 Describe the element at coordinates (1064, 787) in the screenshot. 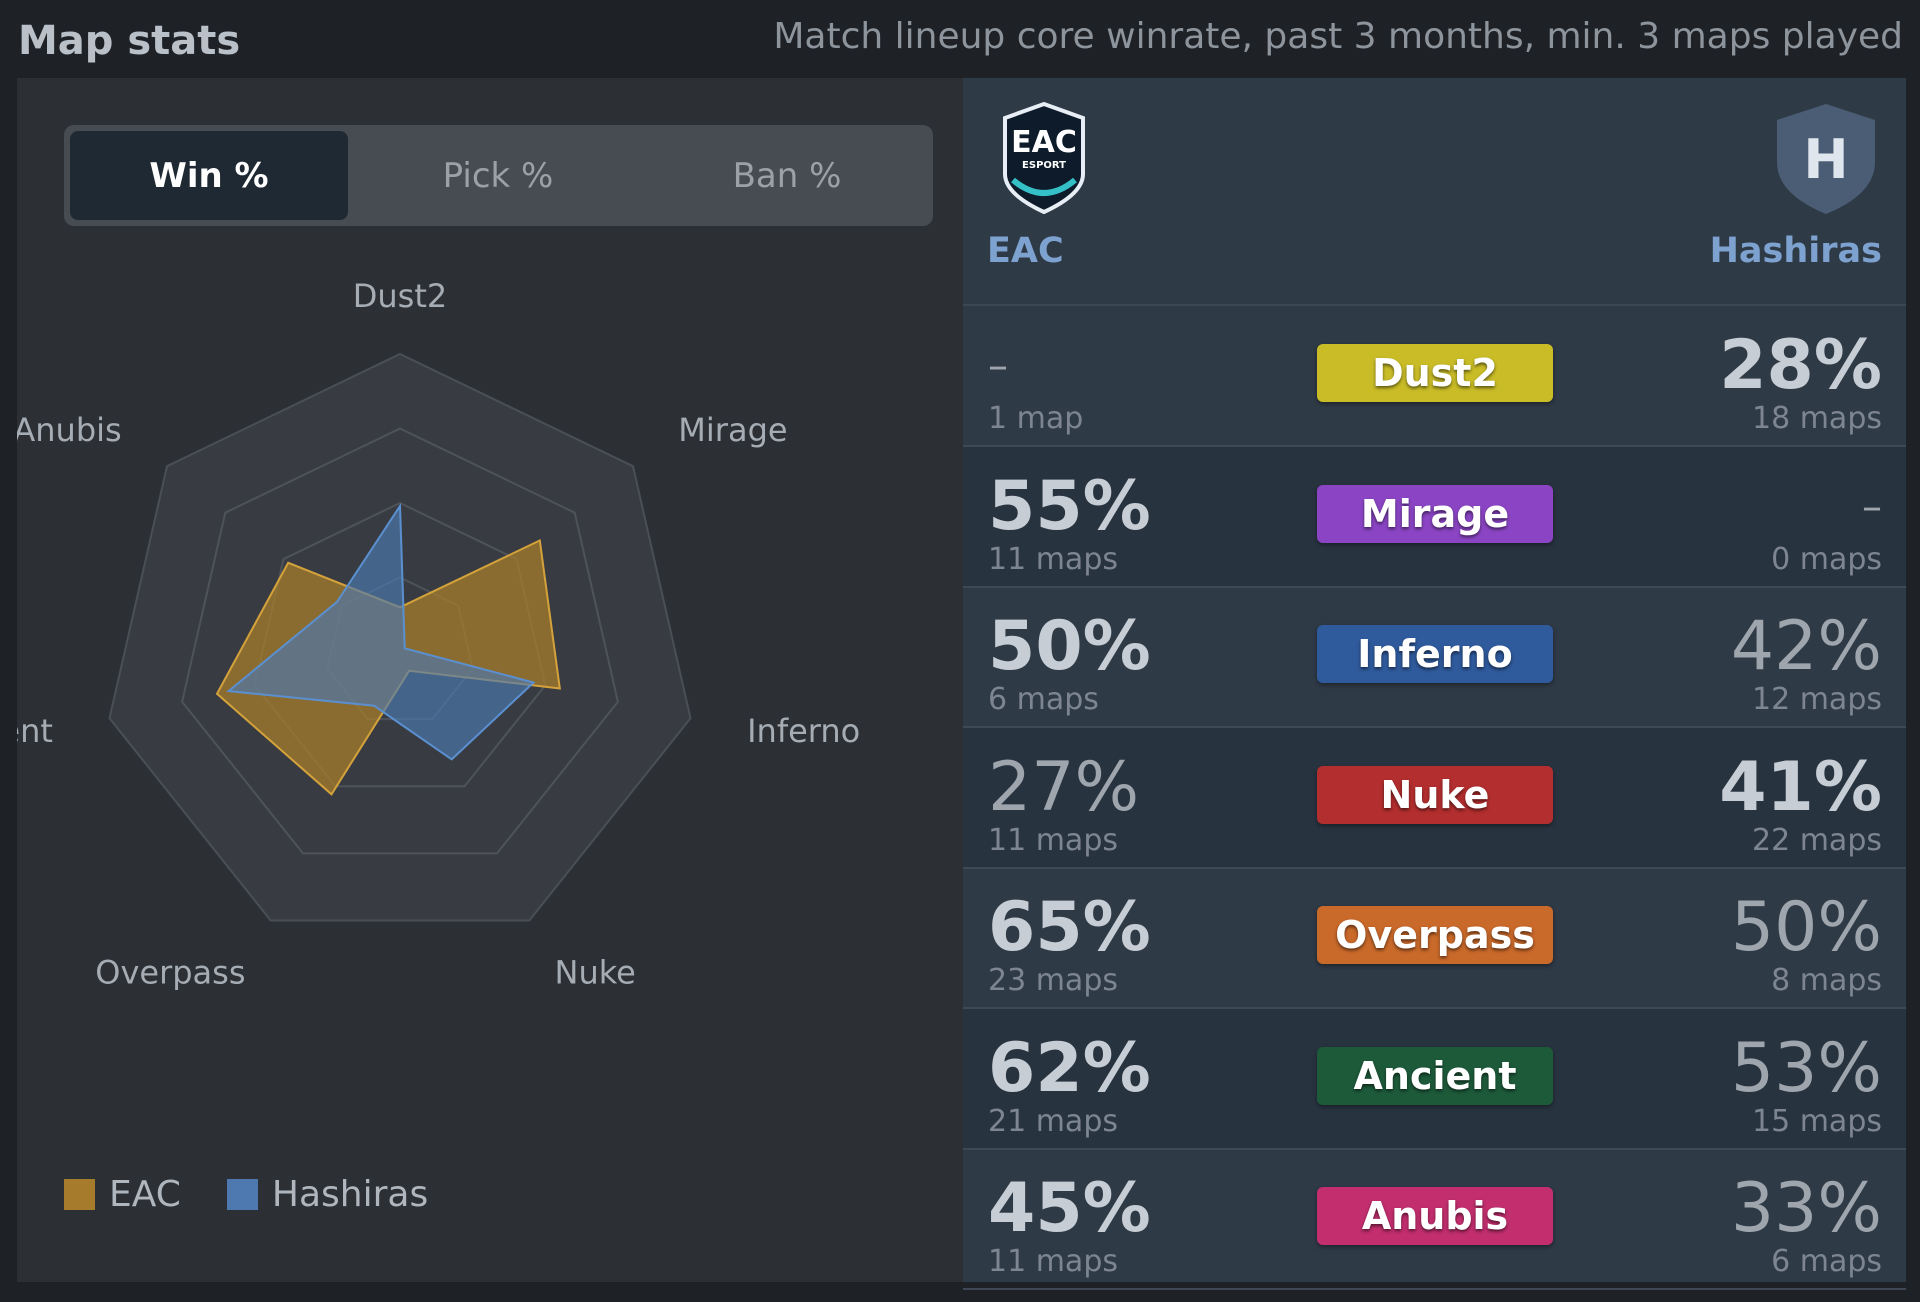

I see `left-win-pct: 27%` at that location.